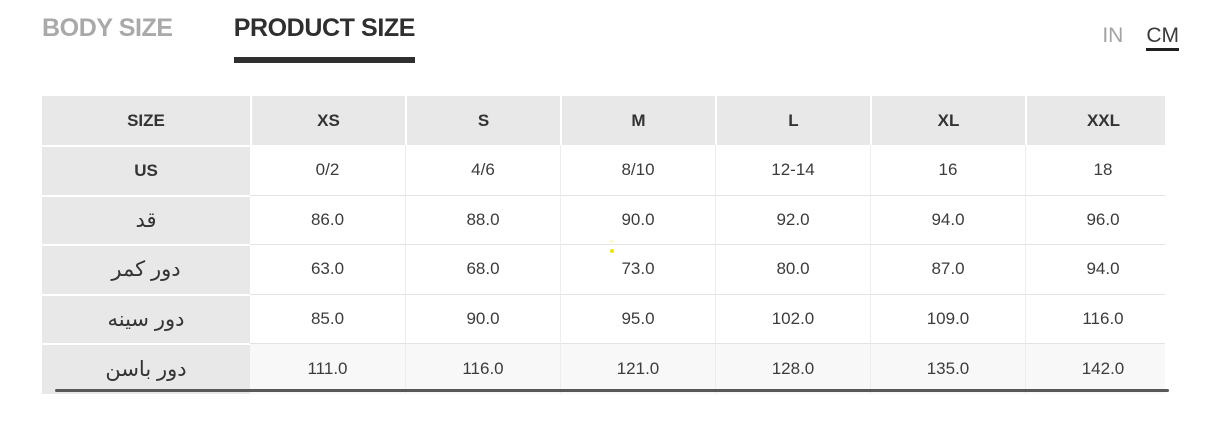  Describe the element at coordinates (947, 318) in the screenshot. I see `cell-bust-xl: 109.0` at that location.